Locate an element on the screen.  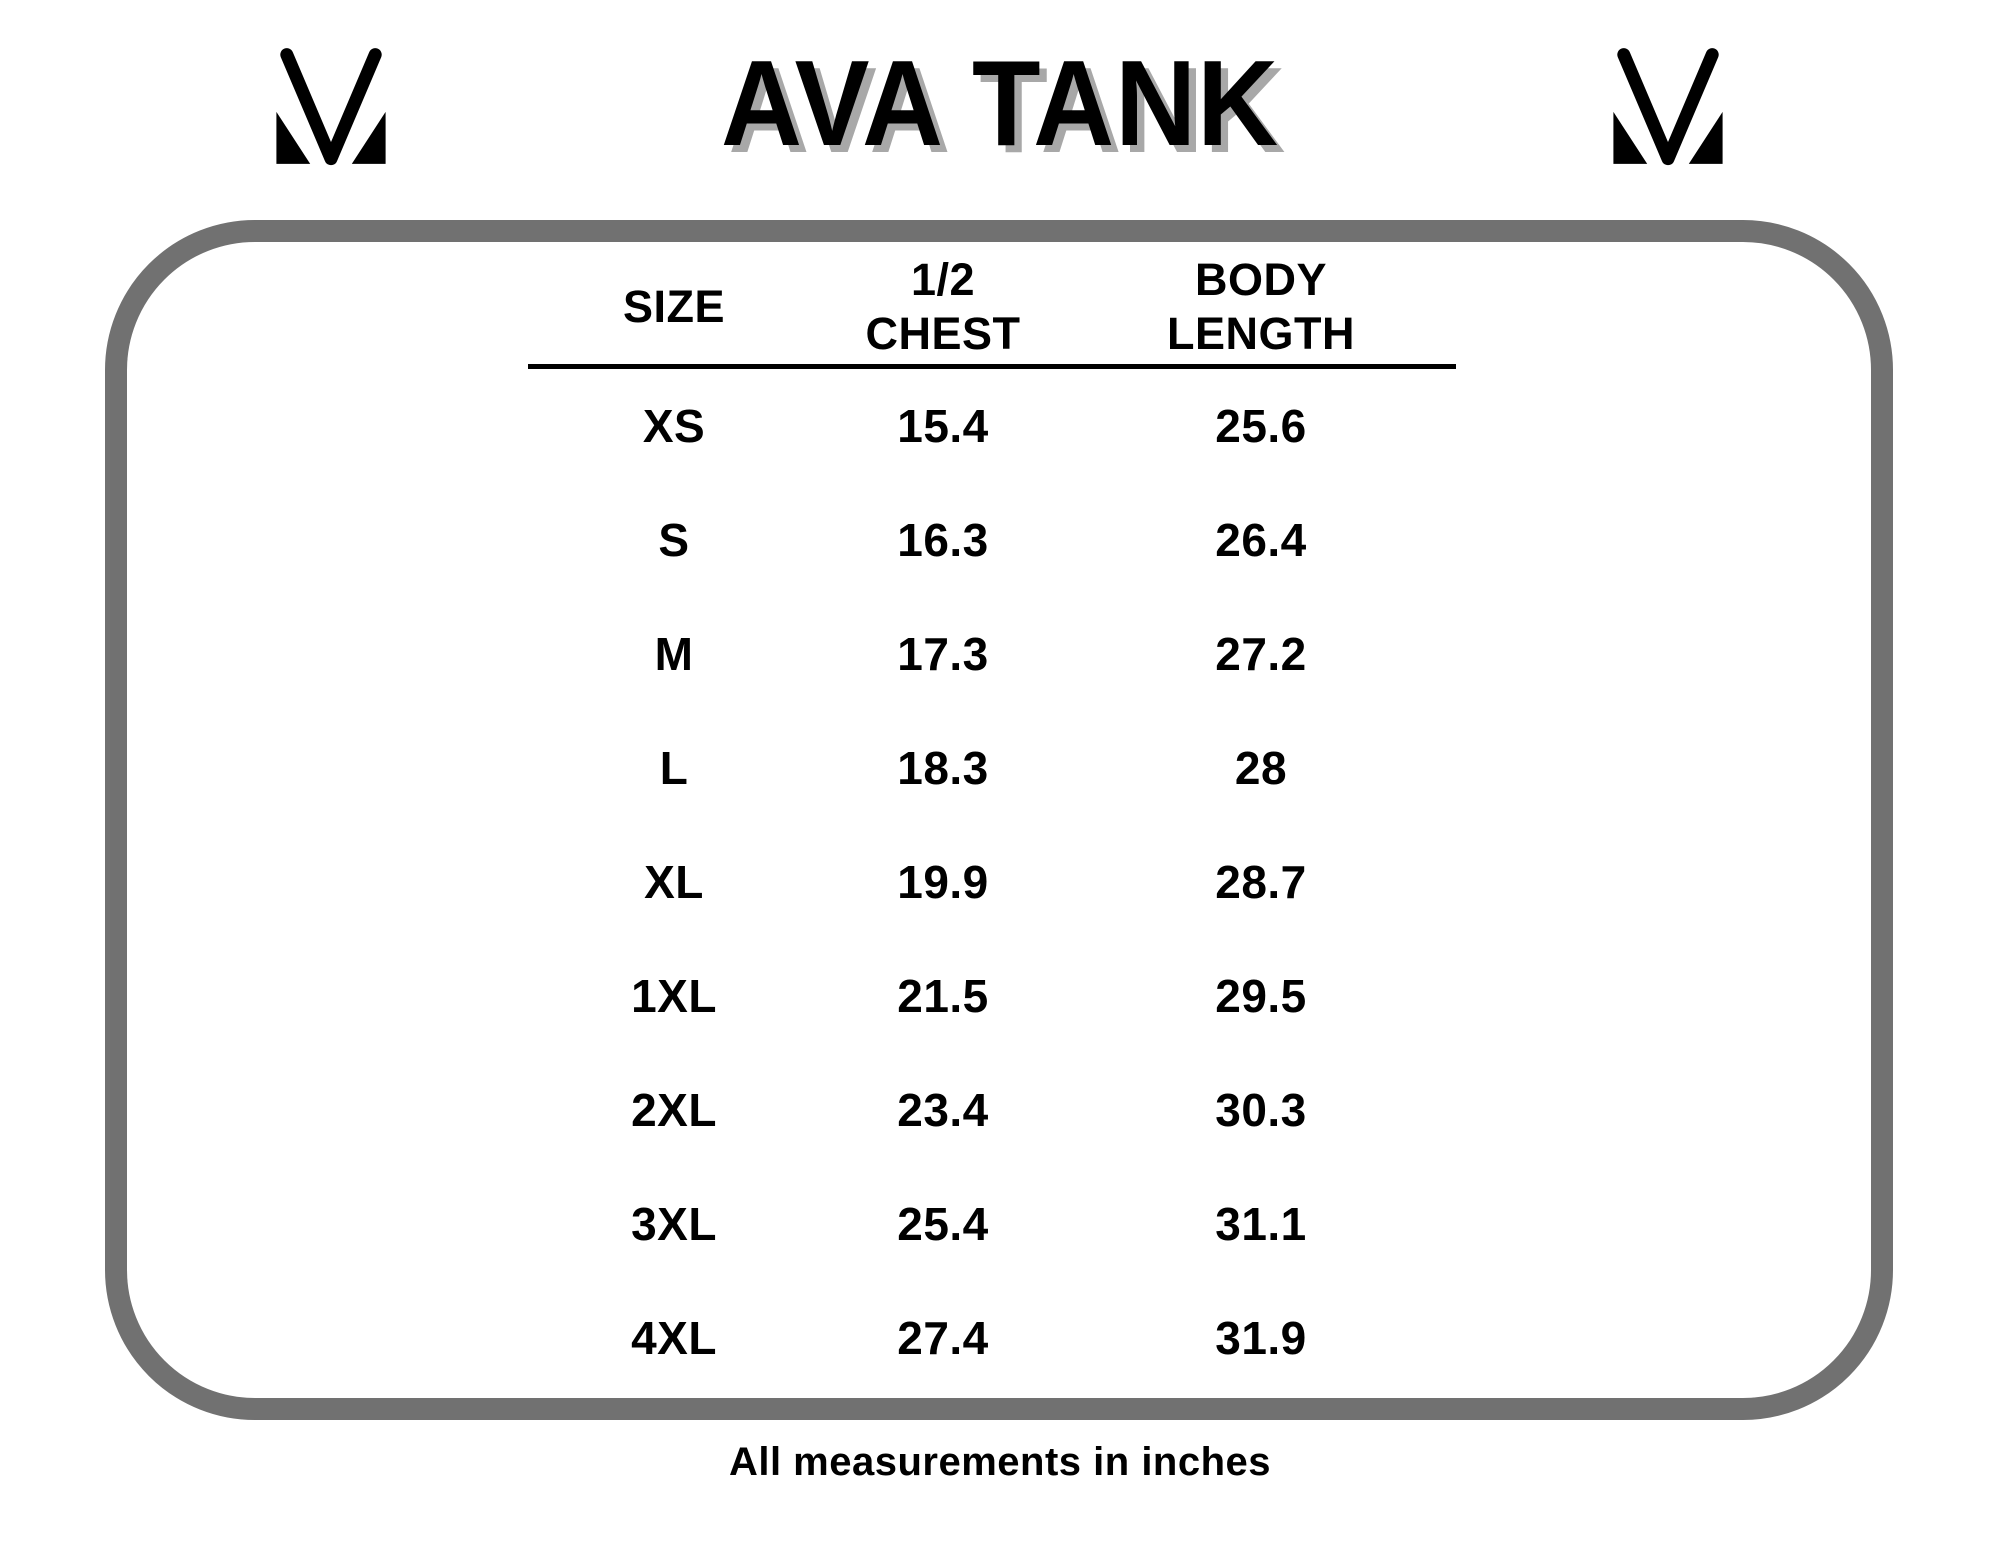
length-cell: 30.3 is located at coordinates (1261, 1110).